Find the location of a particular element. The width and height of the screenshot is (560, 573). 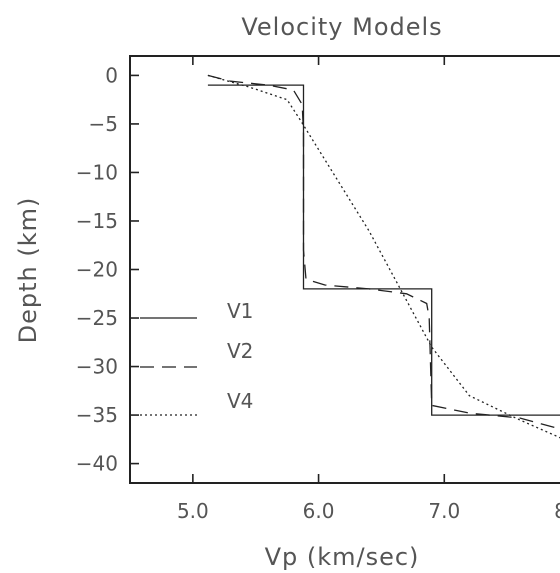

x-tick-label: 8.0 is located at coordinates (557, 511).